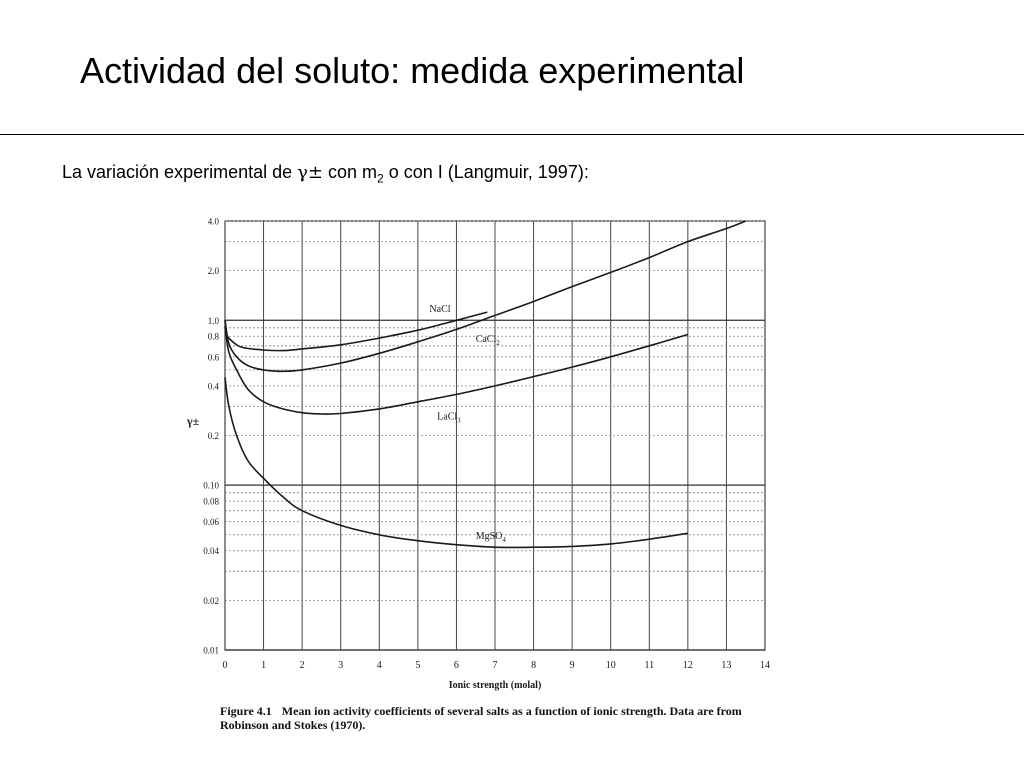 The image size is (1024, 768). Describe the element at coordinates (495, 685) in the screenshot. I see `x-axis-label: Ionic strength (molal)` at that location.